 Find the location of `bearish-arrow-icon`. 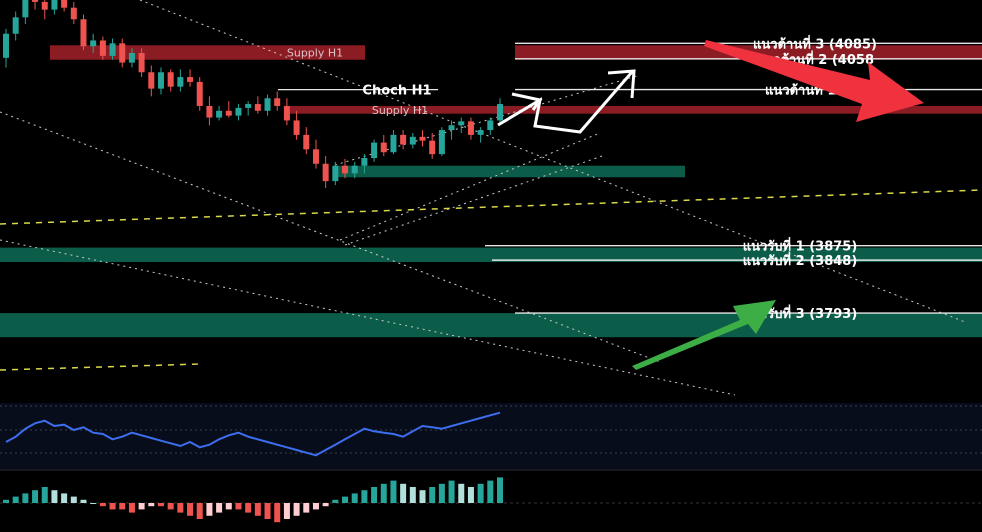

bearish-arrow-icon is located at coordinates (814, 81).